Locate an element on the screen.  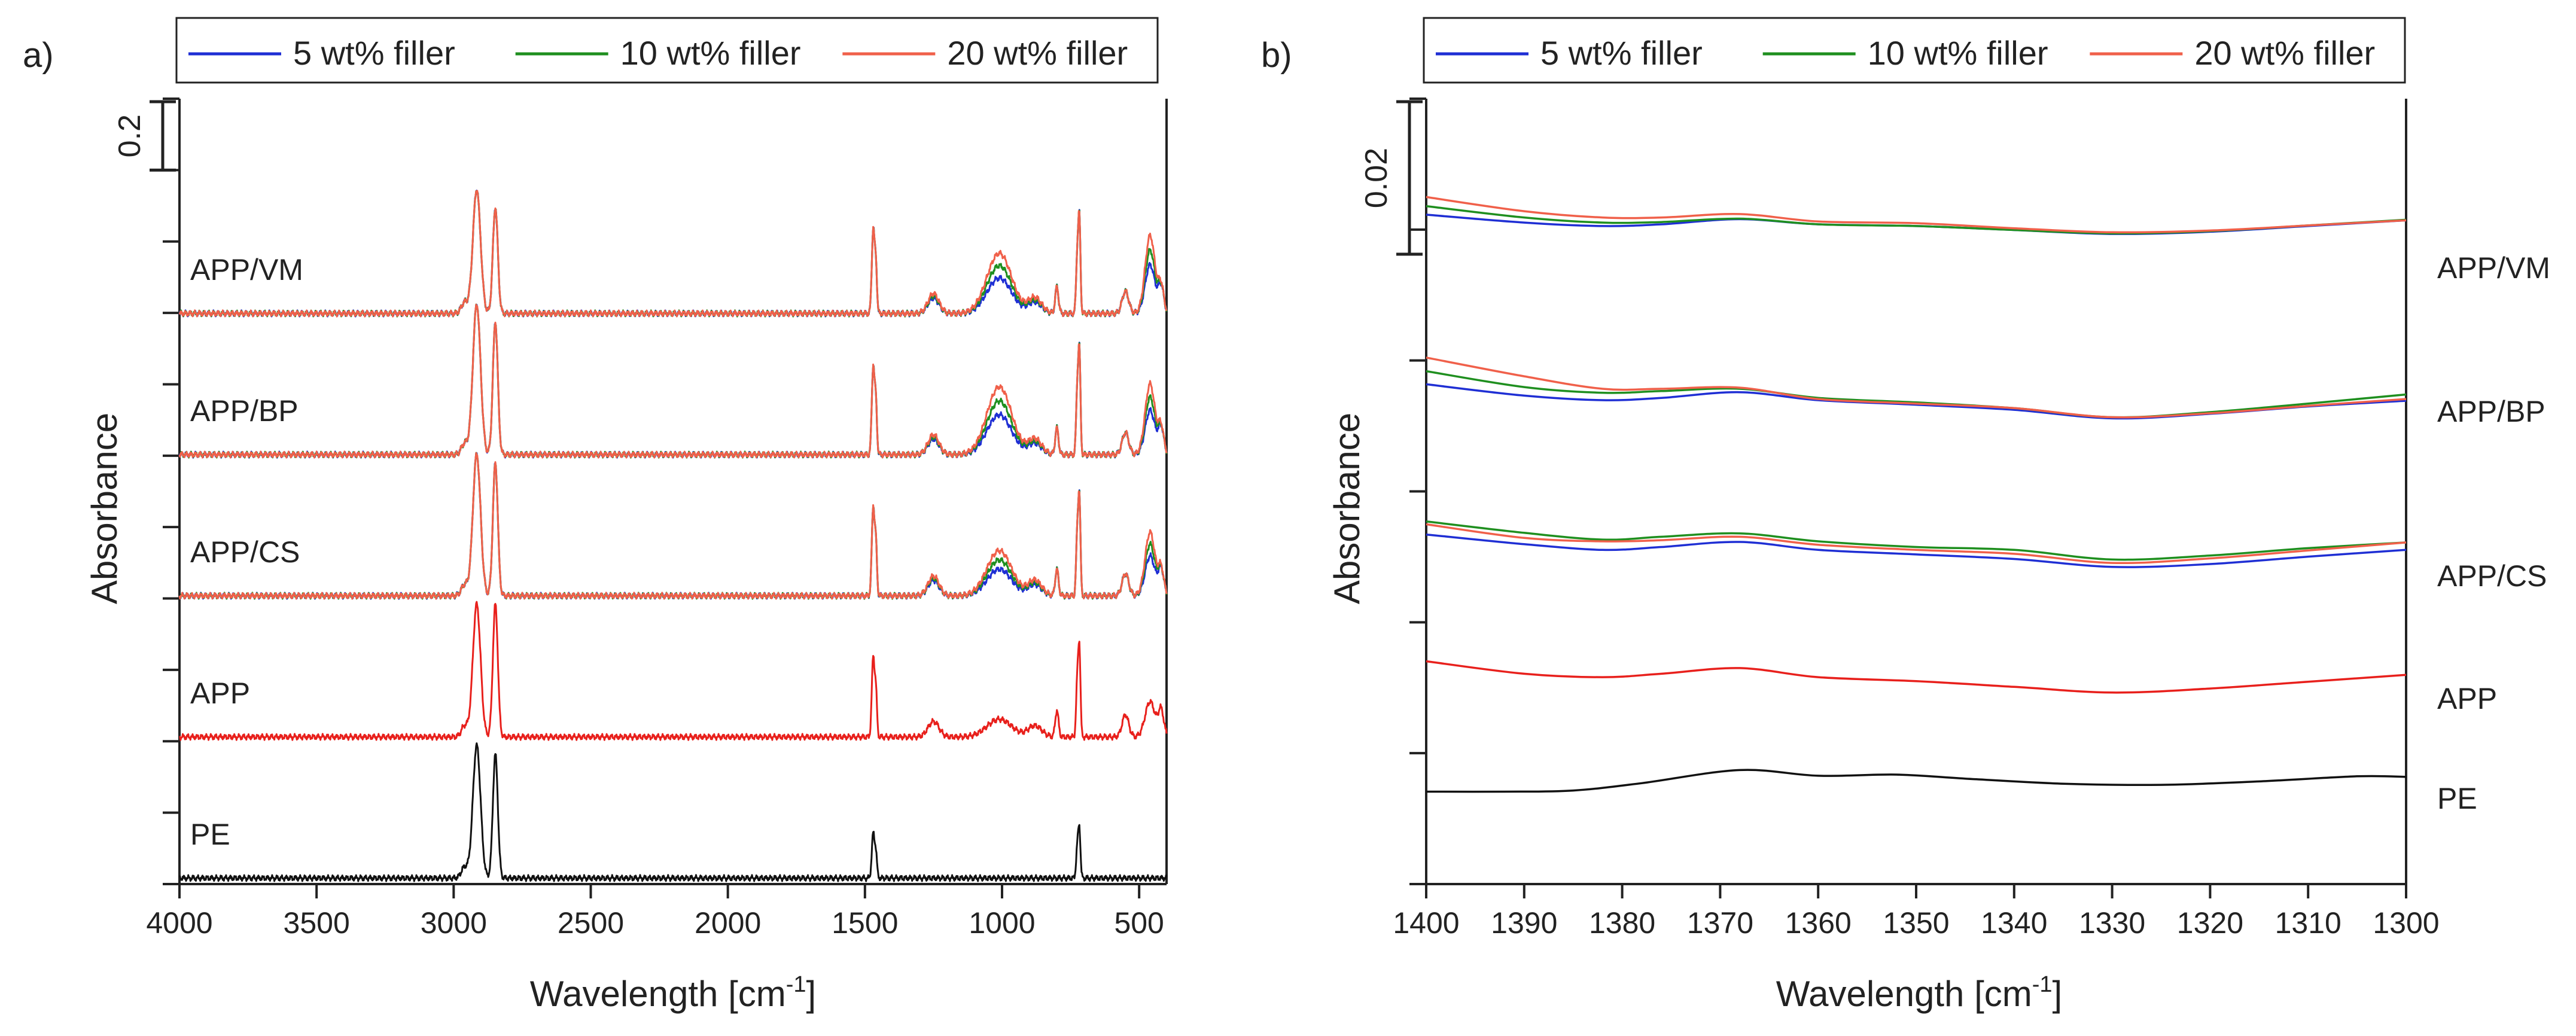
panel-b-sample-label: APP/VM is located at coordinates (2493, 268).